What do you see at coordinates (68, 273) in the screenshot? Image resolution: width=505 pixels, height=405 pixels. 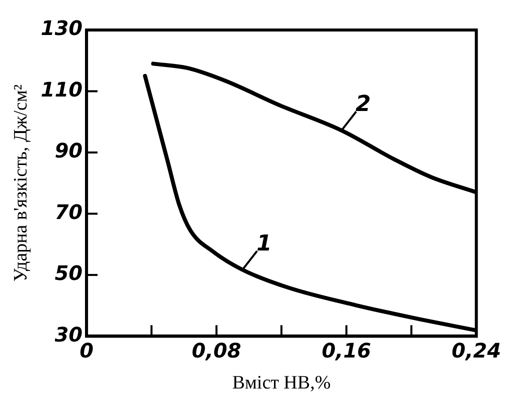 I see `y-tick-label: 50` at bounding box center [68, 273].